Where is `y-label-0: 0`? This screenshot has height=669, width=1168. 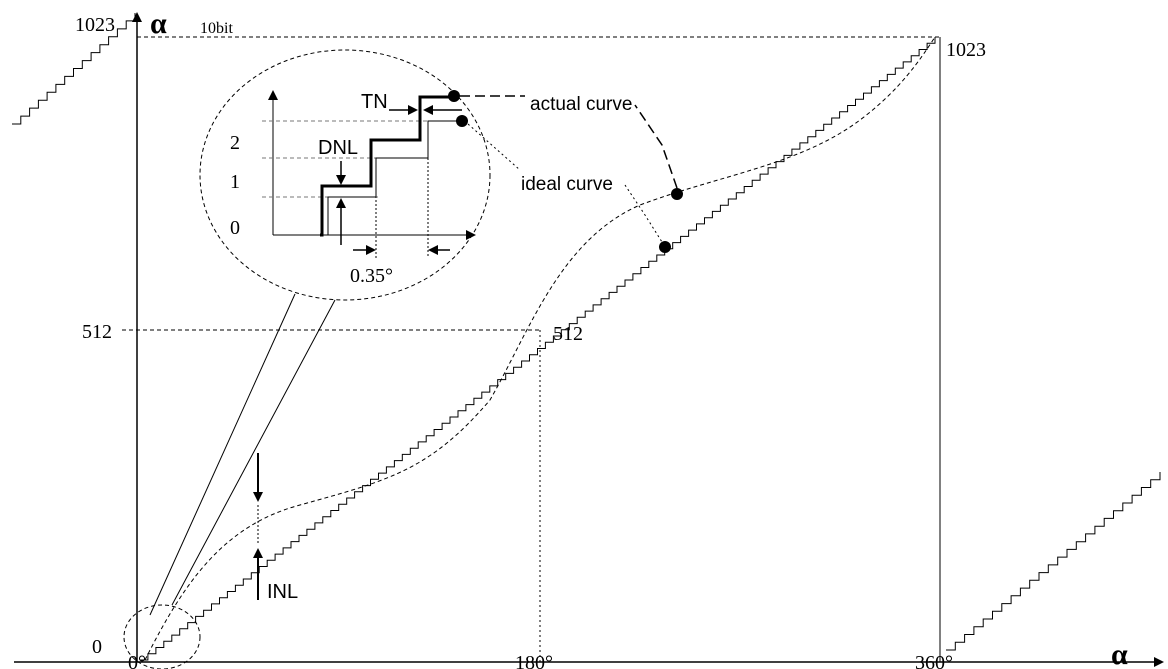
y-label-0: 0 is located at coordinates (97, 647).